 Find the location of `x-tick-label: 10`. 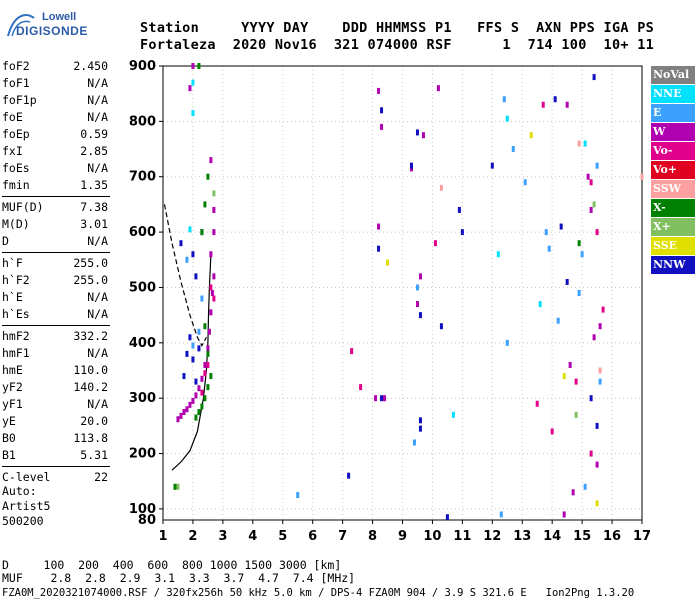

x-tick-label: 10 is located at coordinates (432, 536).